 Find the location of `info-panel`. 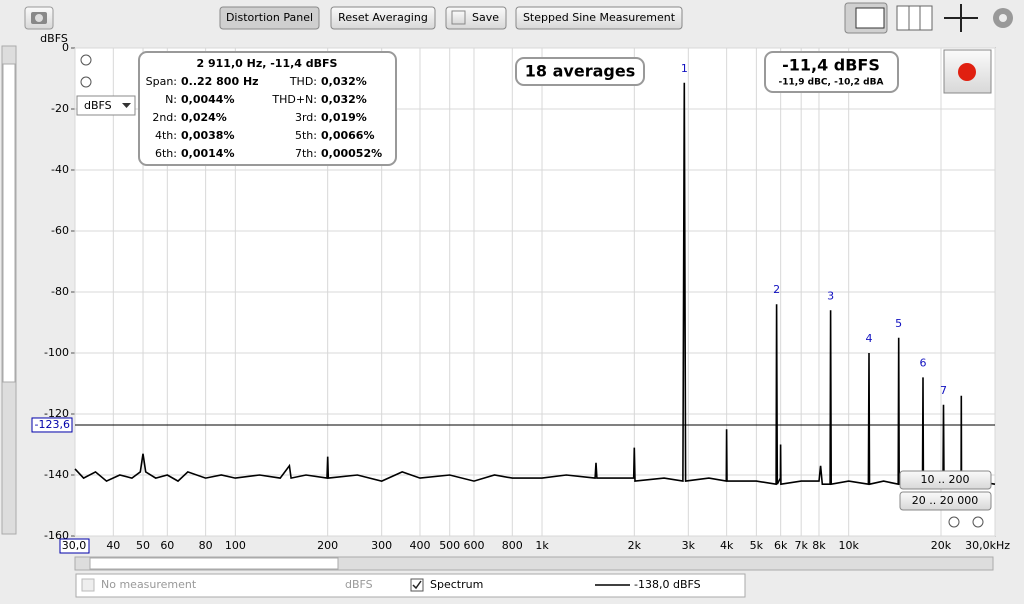

info-panel is located at coordinates (267, 108).